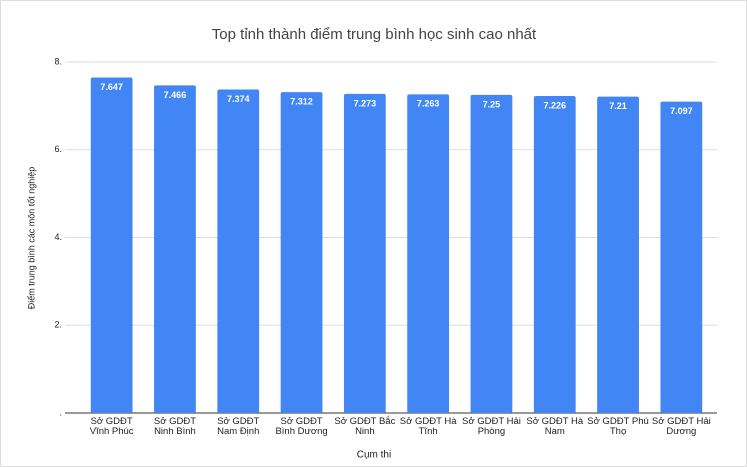 This screenshot has height=467, width=747. I want to click on x-tick-label: Sở GDĐT Bắc Ninh, so click(365, 426).